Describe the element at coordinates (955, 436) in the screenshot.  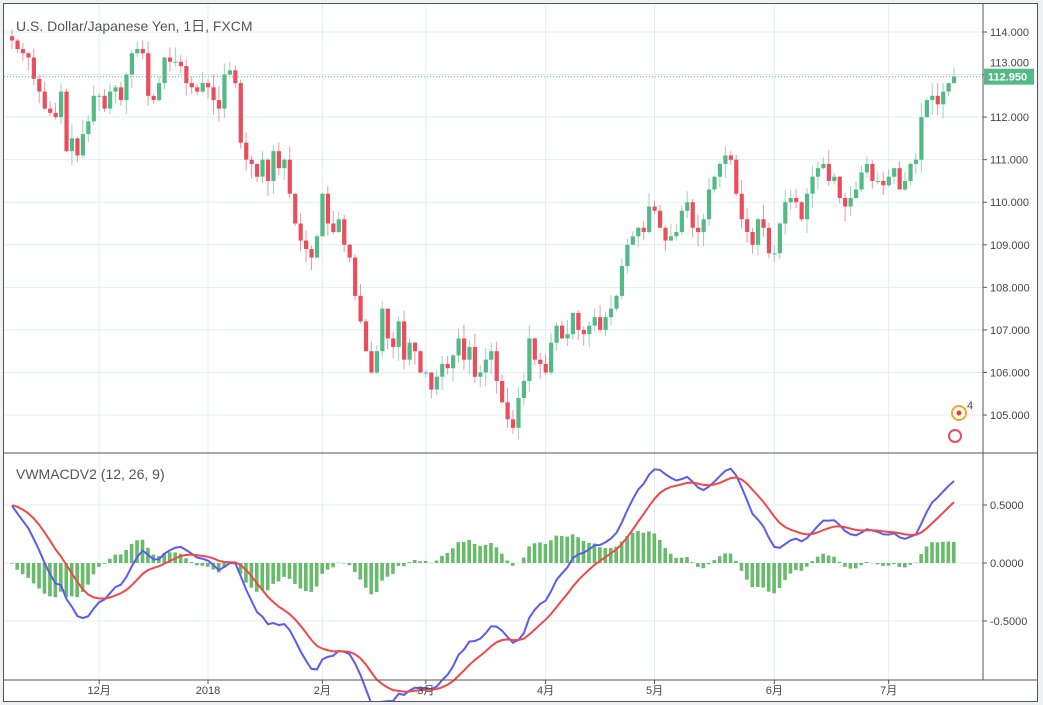
I see `us-flag-icon` at that location.